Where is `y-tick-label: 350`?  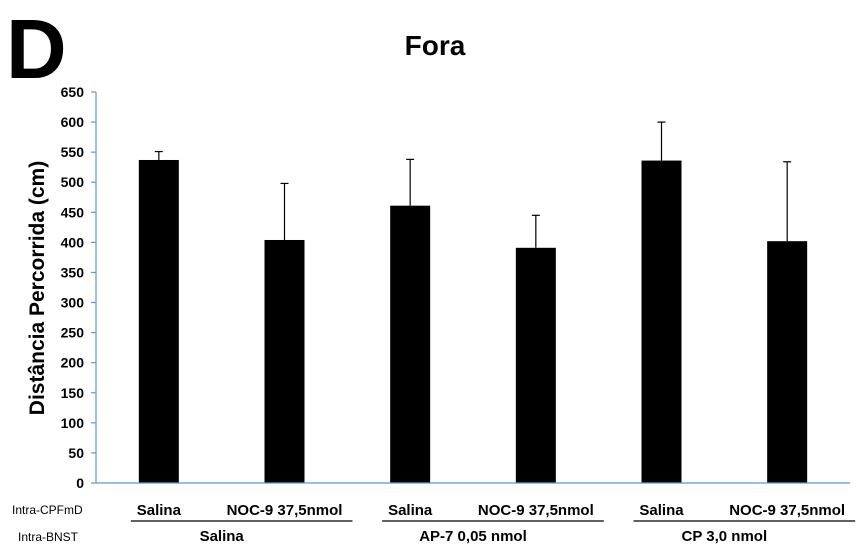 y-tick-label: 350 is located at coordinates (73, 272).